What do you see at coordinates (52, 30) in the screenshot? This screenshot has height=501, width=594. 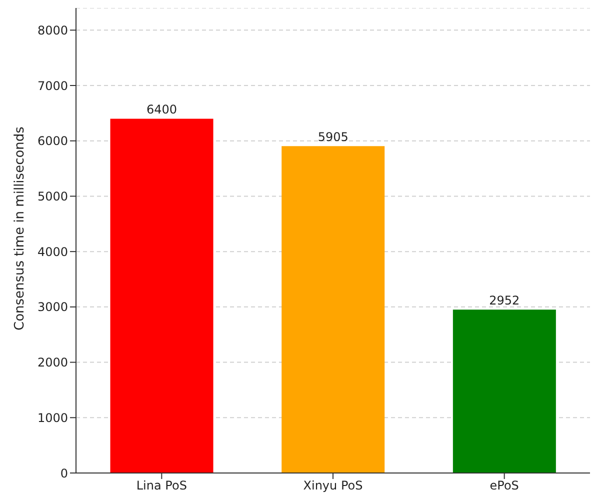 I see `y-tick-label: 8000` at bounding box center [52, 30].